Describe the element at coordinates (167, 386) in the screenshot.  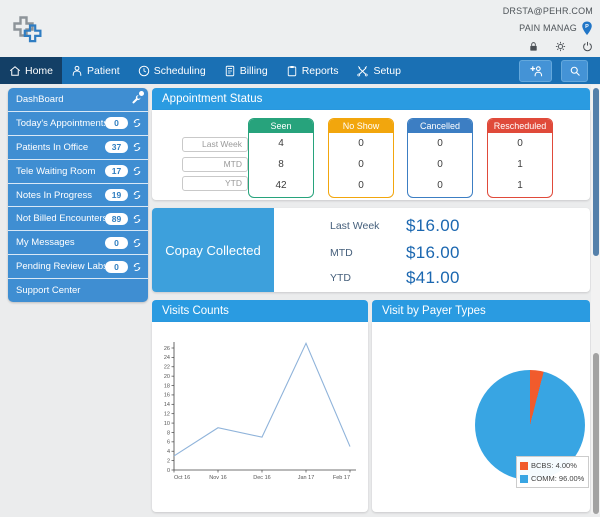
I see `svg-text: 18` at that location.